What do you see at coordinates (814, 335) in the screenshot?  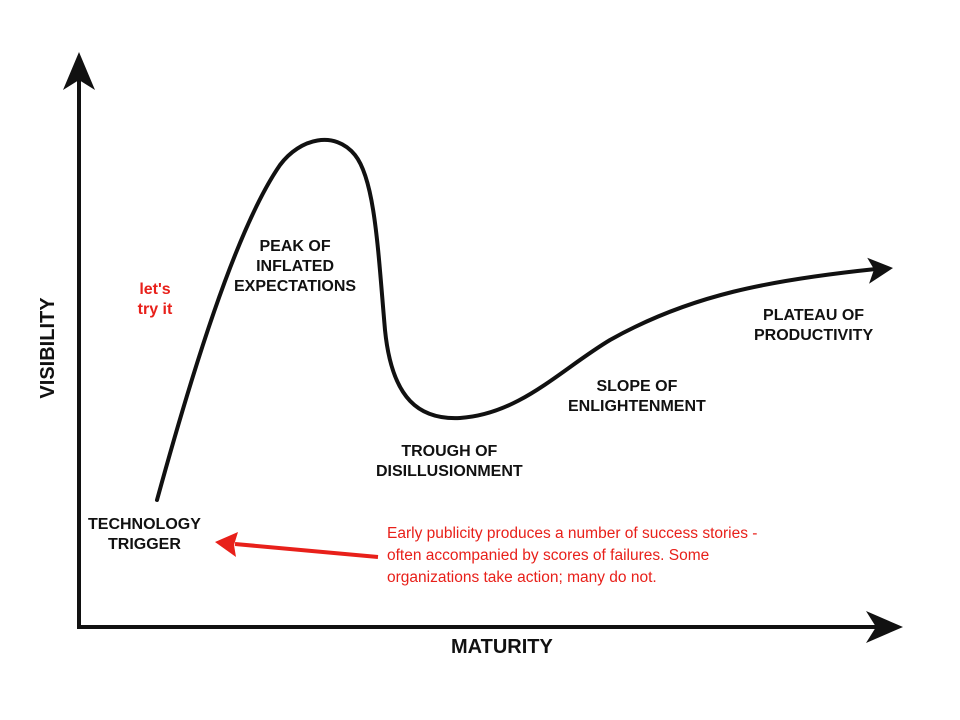 I see `phase-line: PRODUCTIVITY` at bounding box center [814, 335].